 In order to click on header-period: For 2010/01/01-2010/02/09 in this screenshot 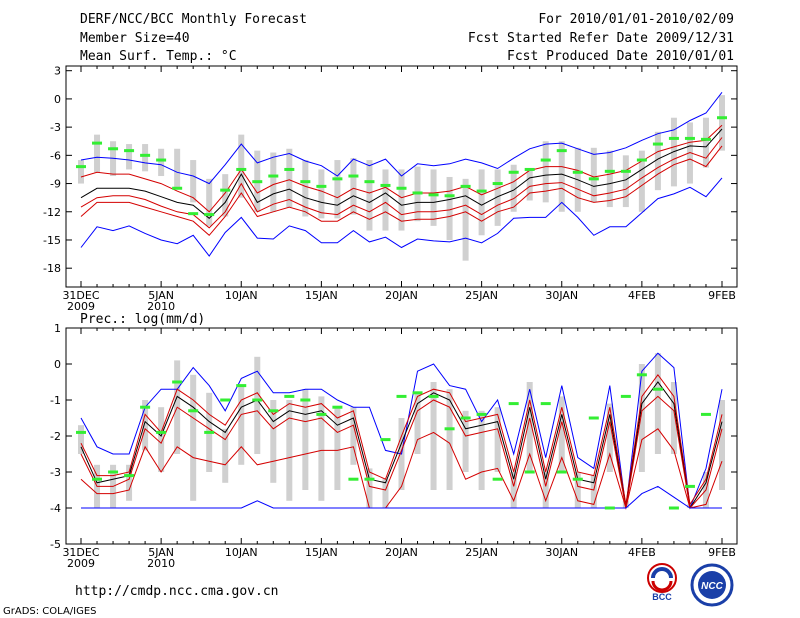, I will do `click(636, 19)`.